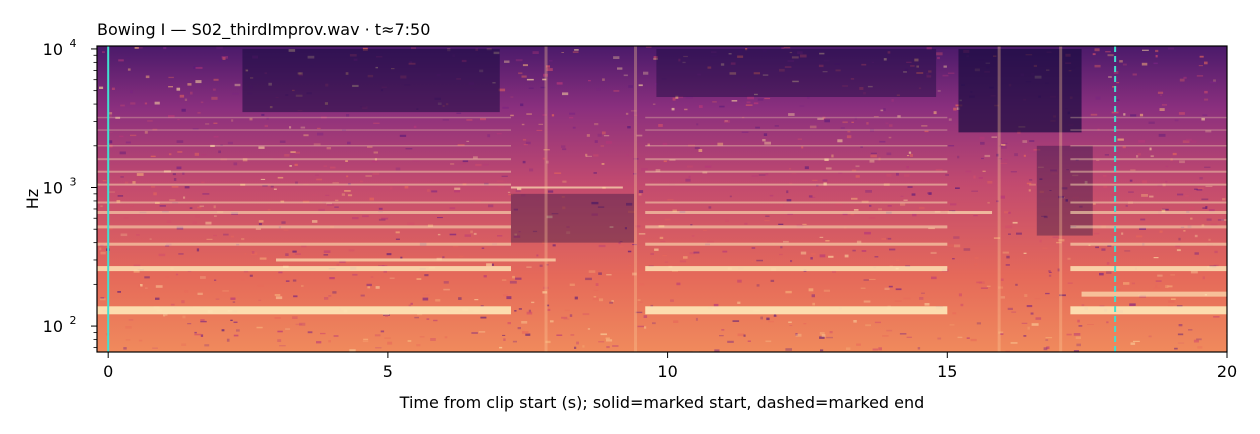 The height and width of the screenshot is (434, 1260). What do you see at coordinates (32, 199) in the screenshot?
I see `y-axis-label: Hz` at bounding box center [32, 199].